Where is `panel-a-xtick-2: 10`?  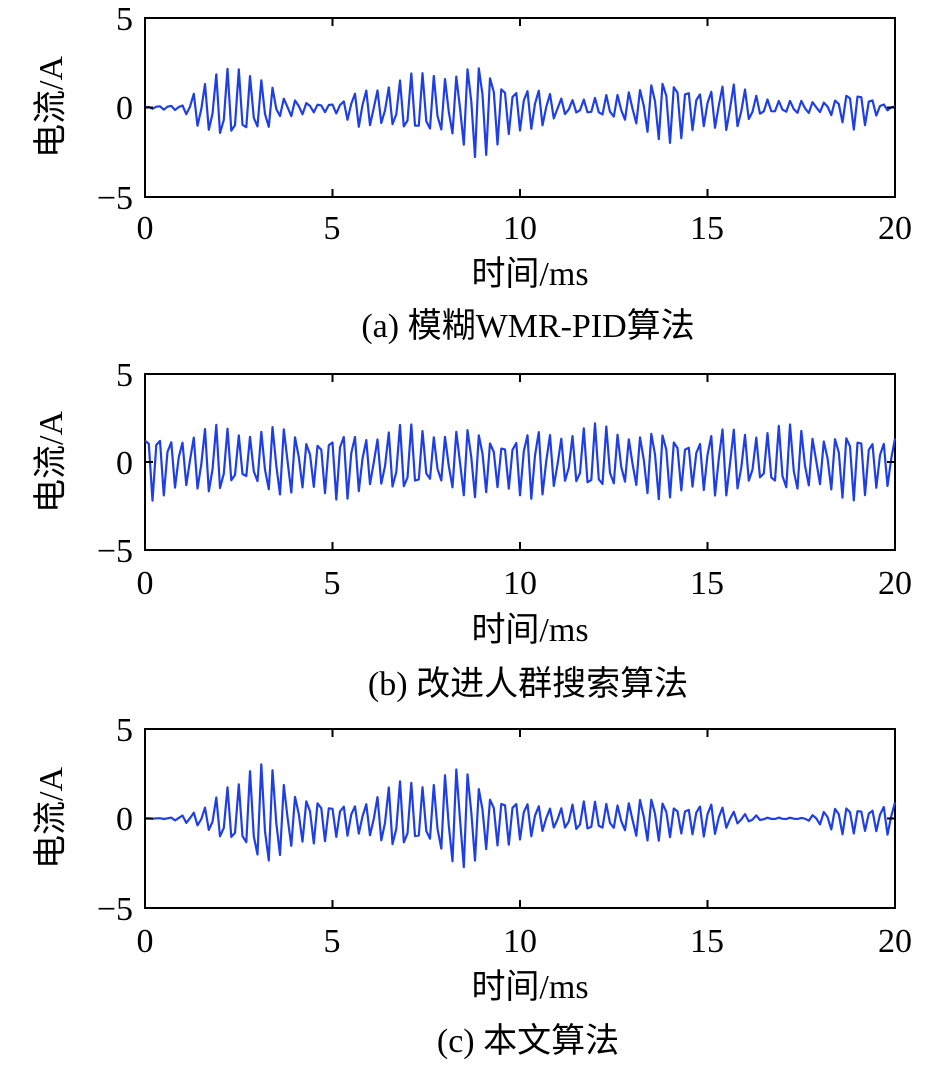 panel-a-xtick-2: 10 is located at coordinates (520, 228).